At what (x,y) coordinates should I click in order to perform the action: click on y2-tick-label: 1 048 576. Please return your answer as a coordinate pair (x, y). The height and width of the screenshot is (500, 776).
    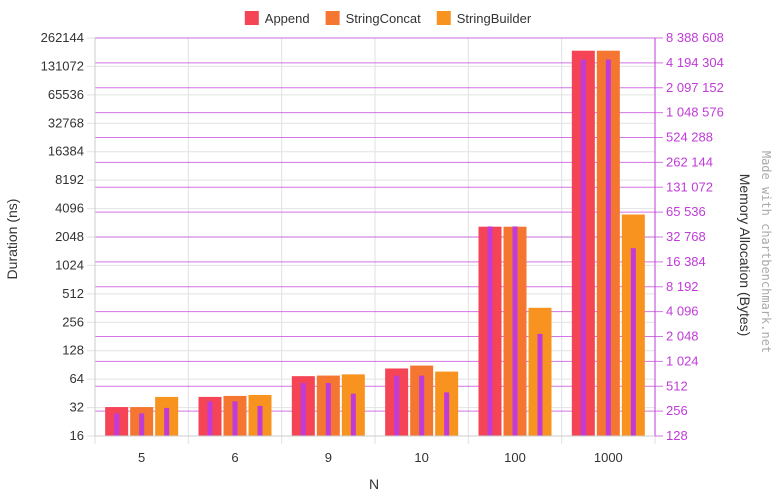
    Looking at the image, I should click on (695, 112).